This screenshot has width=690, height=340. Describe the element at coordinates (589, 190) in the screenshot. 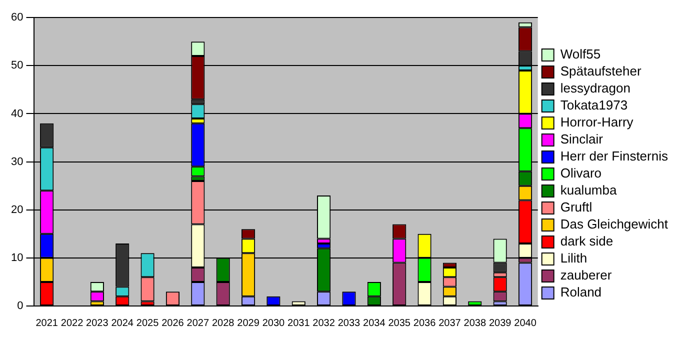

I see `legend-label: kualumba` at that location.